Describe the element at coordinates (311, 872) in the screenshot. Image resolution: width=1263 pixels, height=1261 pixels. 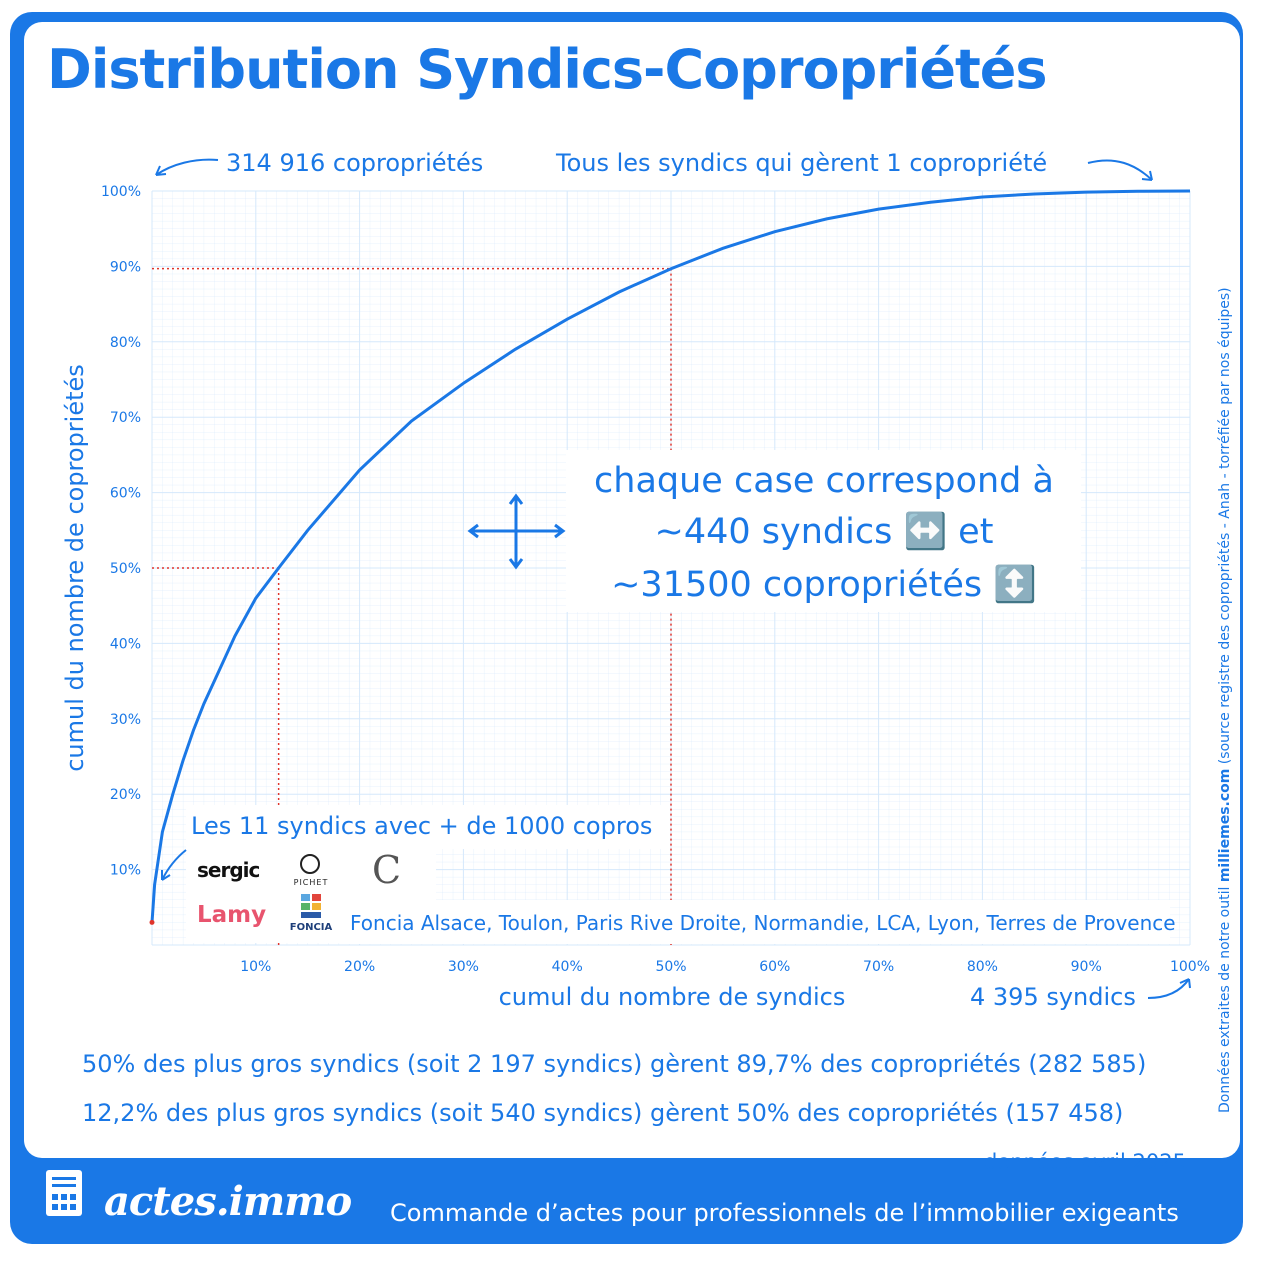
I see `pichet-logo: PICHET` at that location.